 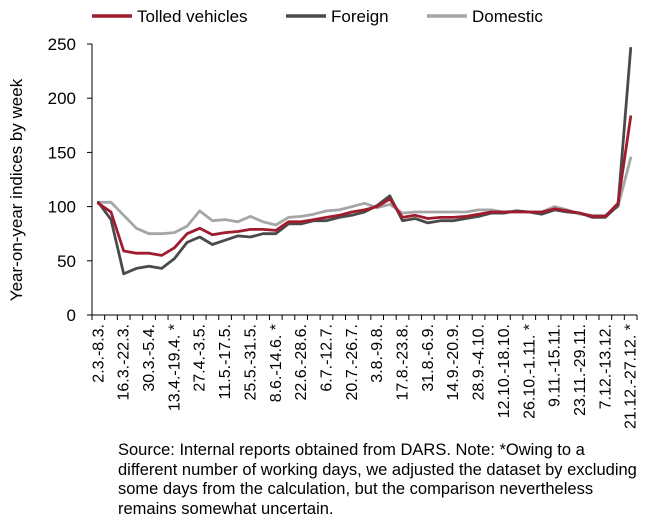 What do you see at coordinates (225, 361) in the screenshot?
I see `x-tick-label: 11.5.-17.5.` at bounding box center [225, 361].